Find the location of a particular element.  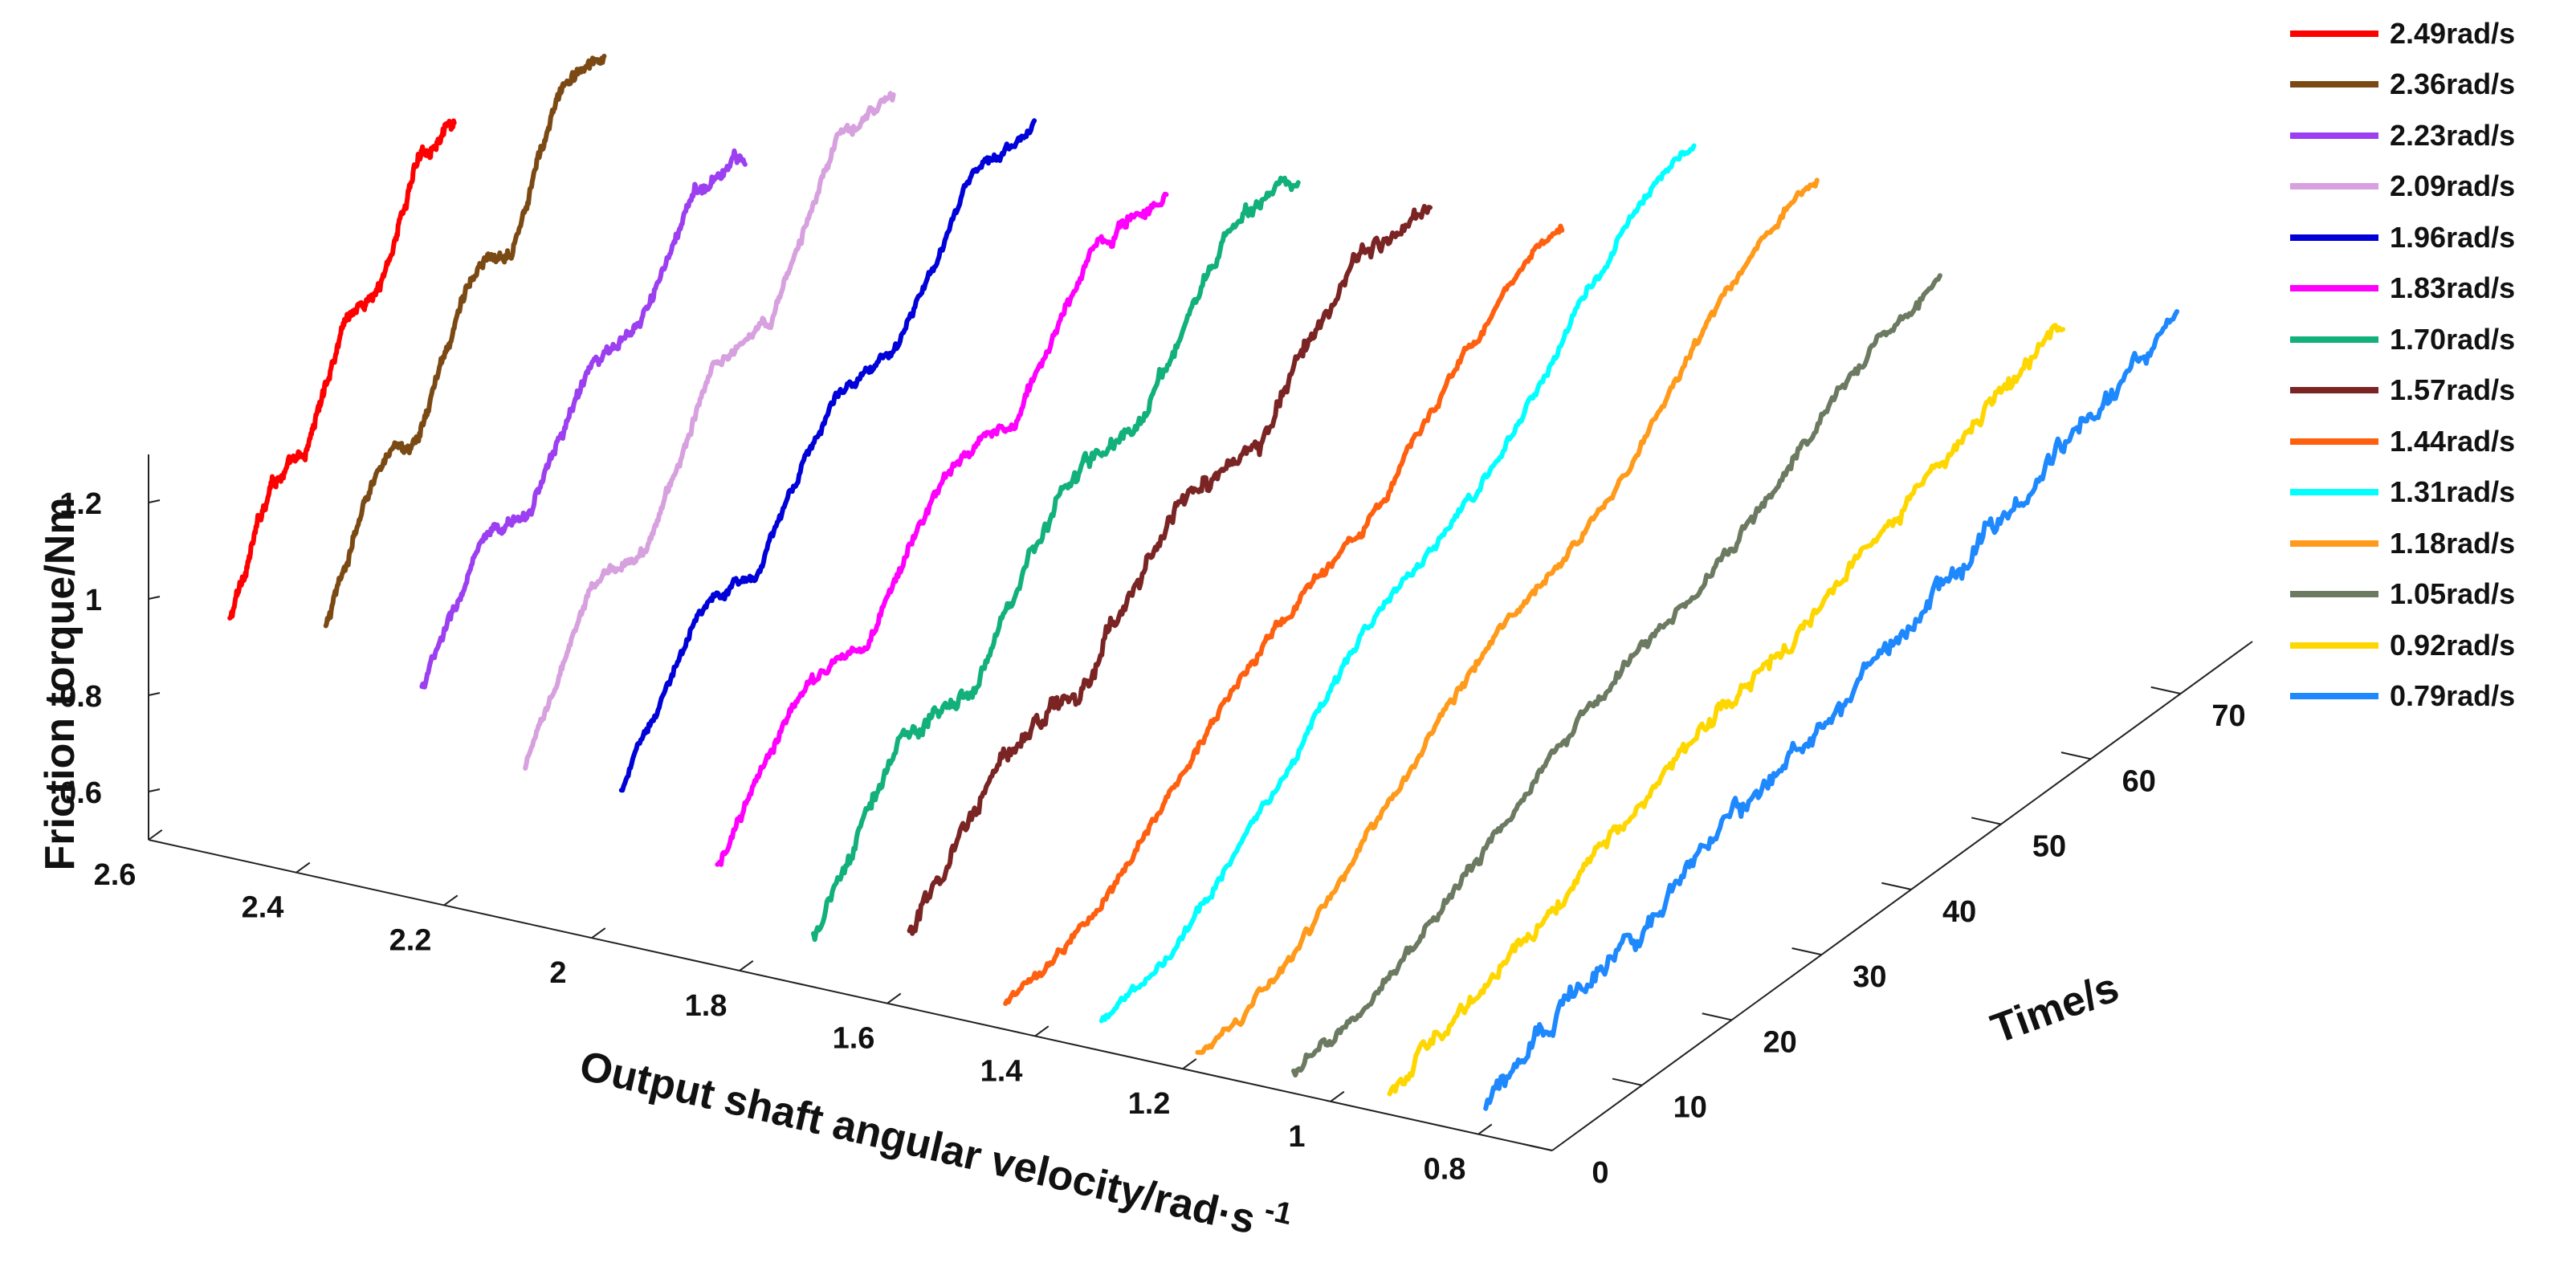

legend-item: 1.05rad/s is located at coordinates (2430, 595).